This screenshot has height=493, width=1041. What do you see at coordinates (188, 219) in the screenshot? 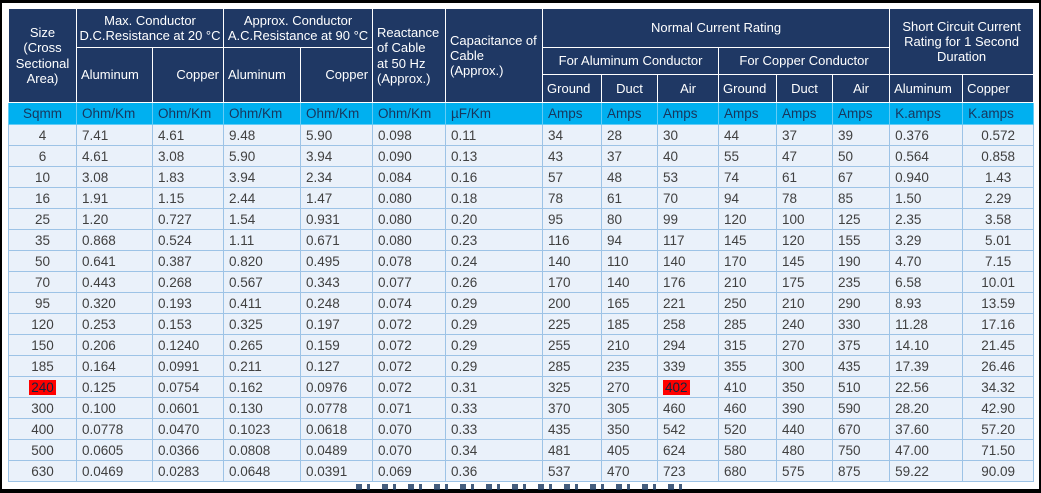
I see `cell: 0.727` at bounding box center [188, 219].